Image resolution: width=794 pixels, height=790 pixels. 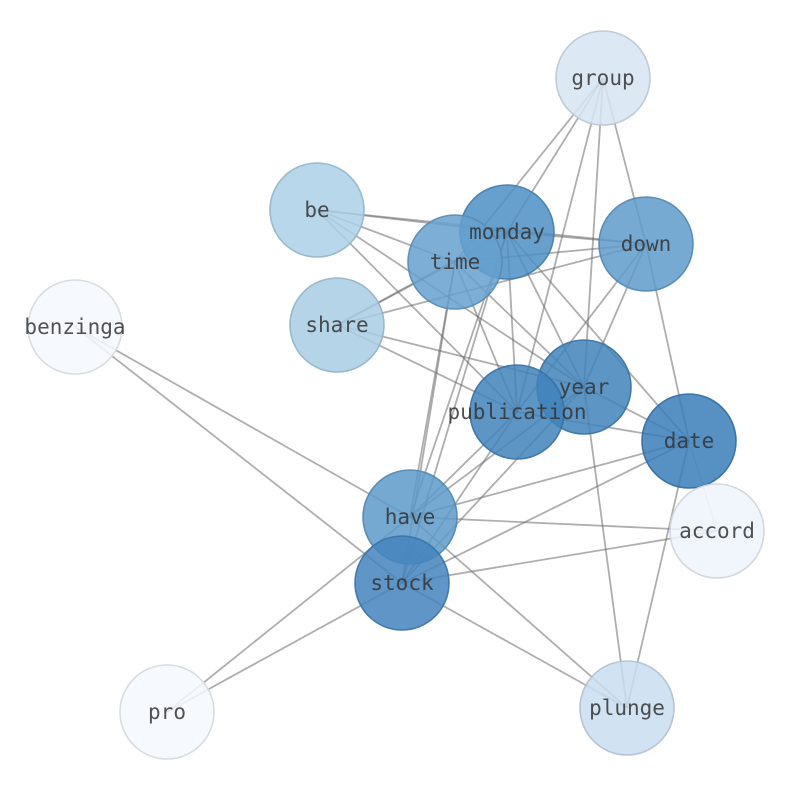 I want to click on node-group, so click(x=603, y=78).